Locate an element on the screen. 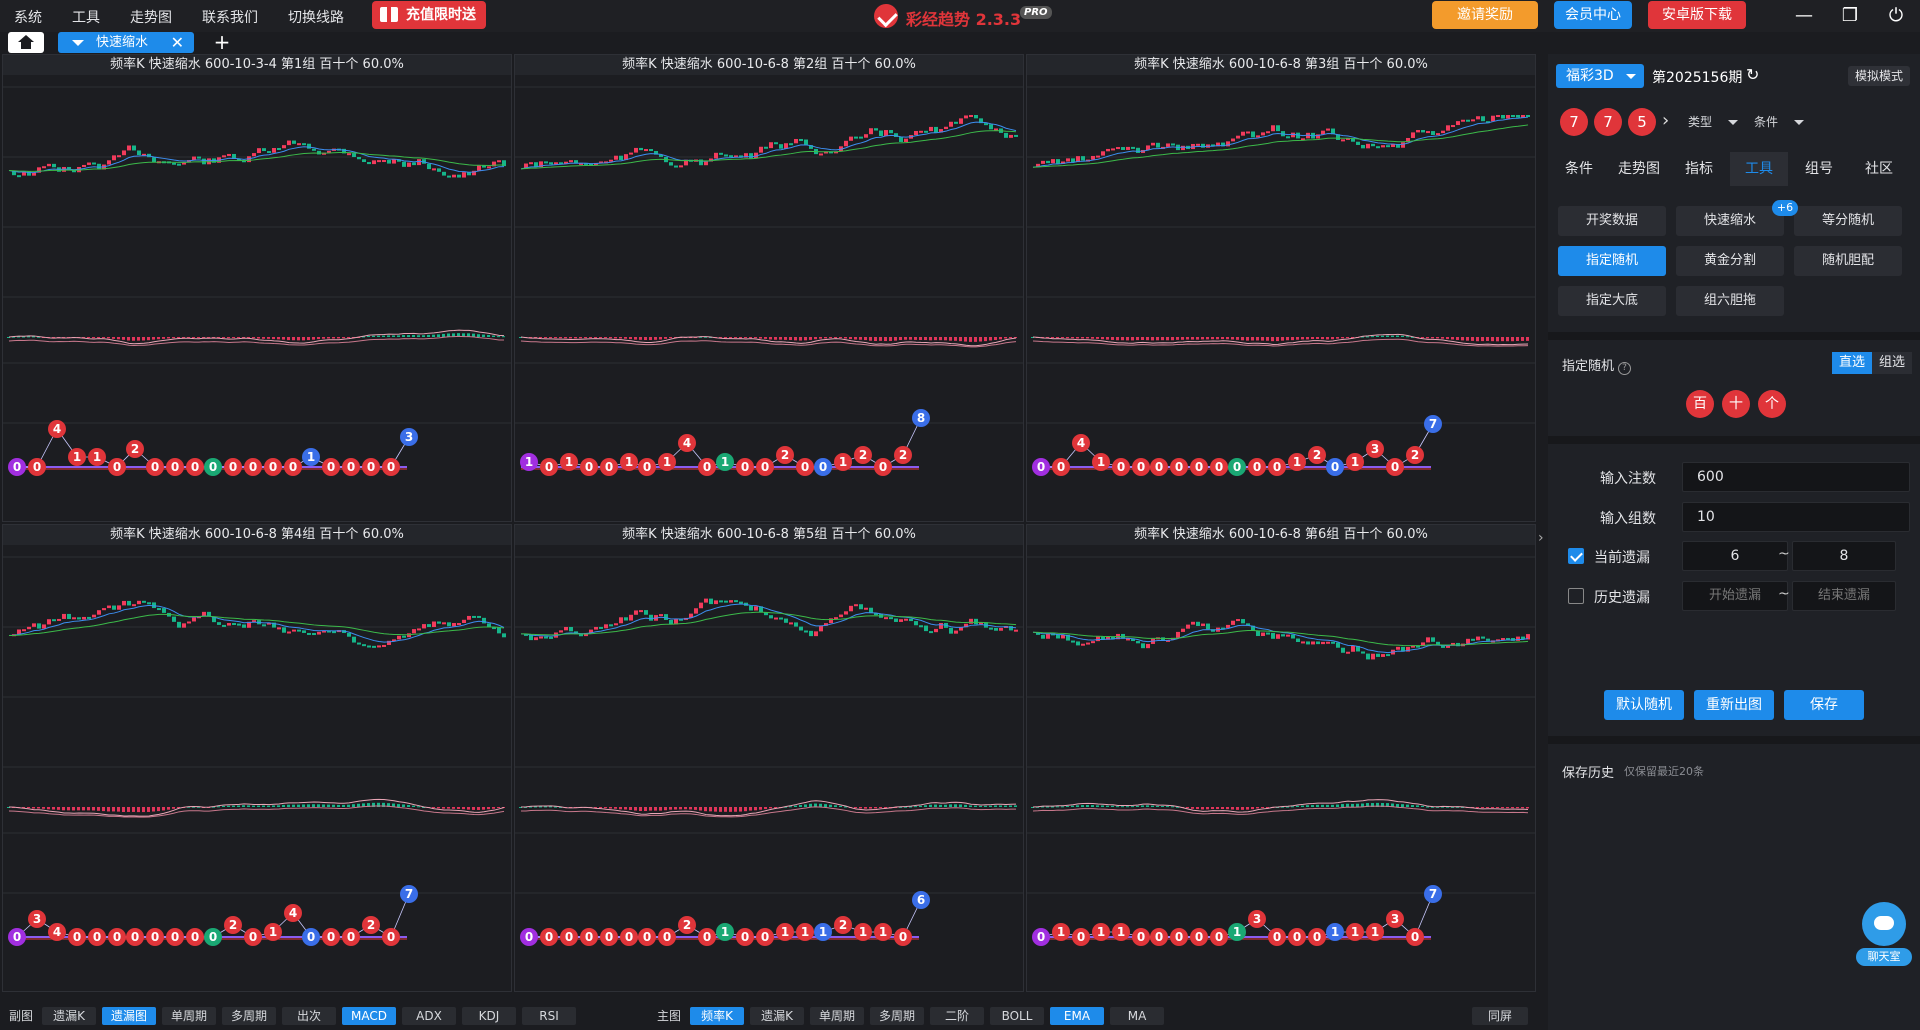 Image resolution: width=1920 pixels, height=1030 pixels. direct-select-toggle: 直选 is located at coordinates (1852, 363).